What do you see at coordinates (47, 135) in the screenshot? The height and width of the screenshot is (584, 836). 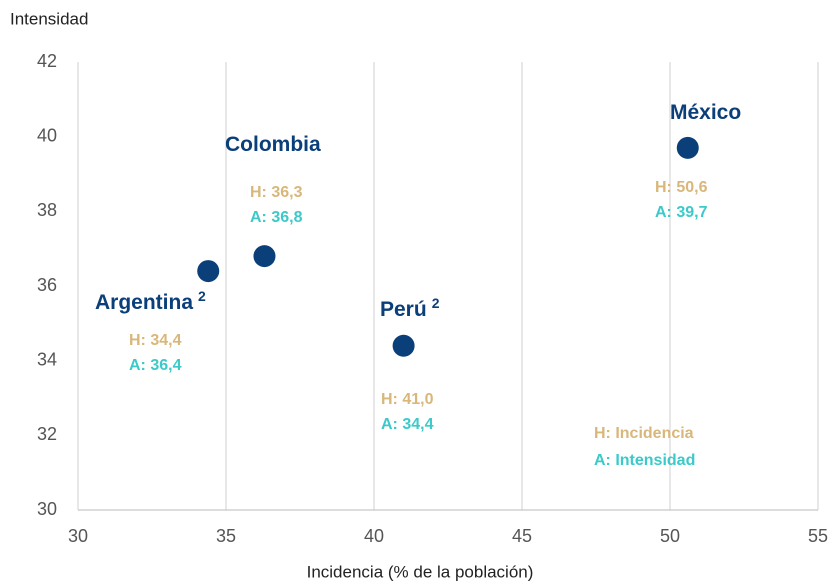 I see `y-tick-label: 40` at bounding box center [47, 135].